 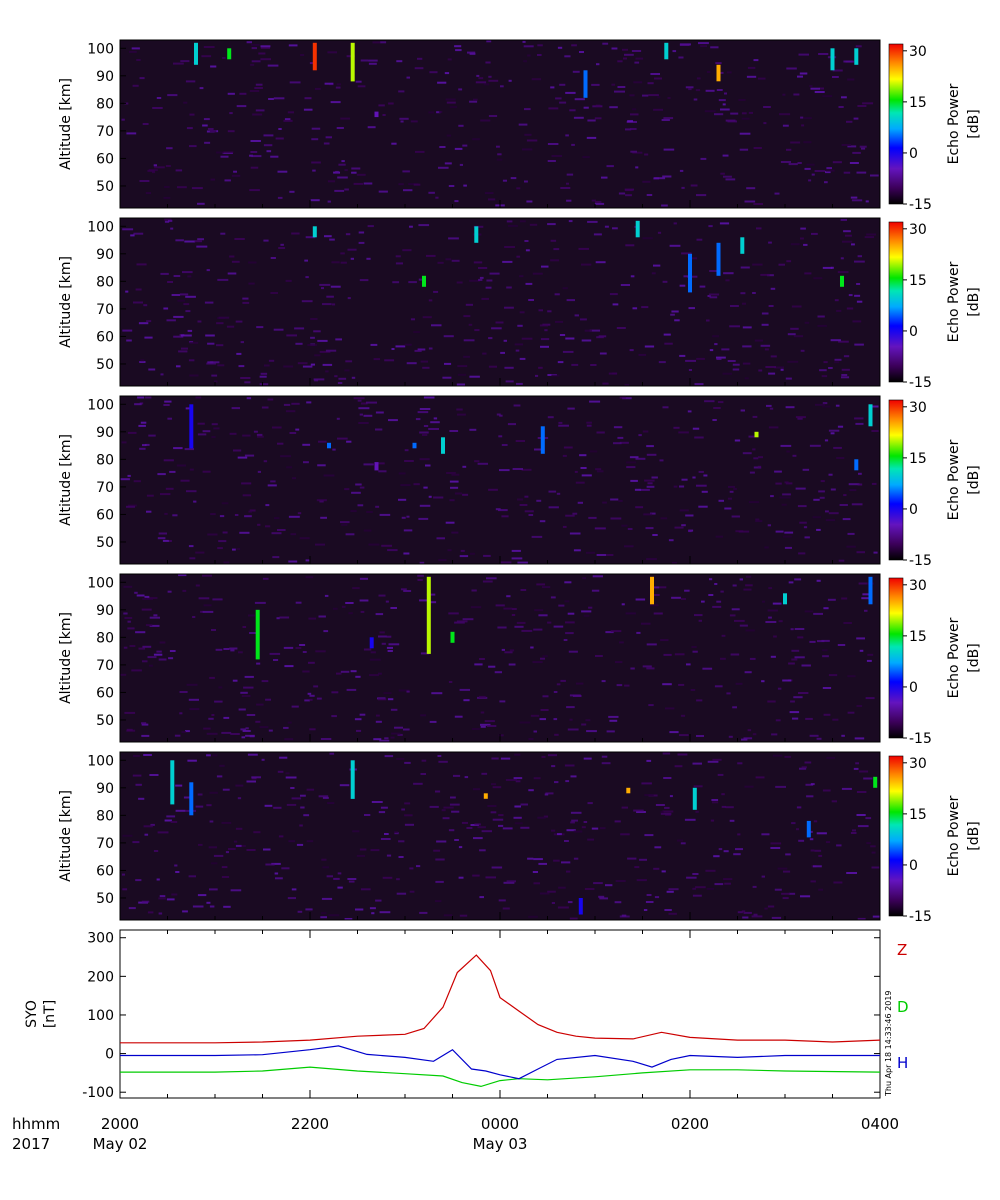 What do you see at coordinates (50, 1014) in the screenshot?
I see `y-axis-unit: [nT]` at bounding box center [50, 1014].